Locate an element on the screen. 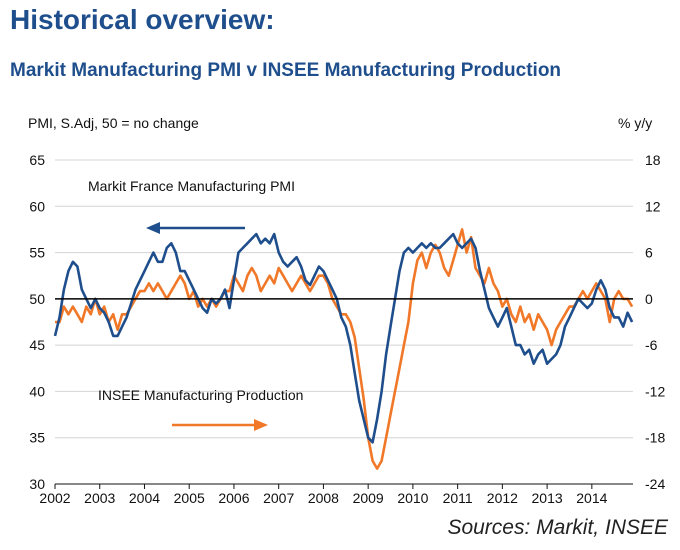  x-tick-label: 2007 is located at coordinates (278, 498).